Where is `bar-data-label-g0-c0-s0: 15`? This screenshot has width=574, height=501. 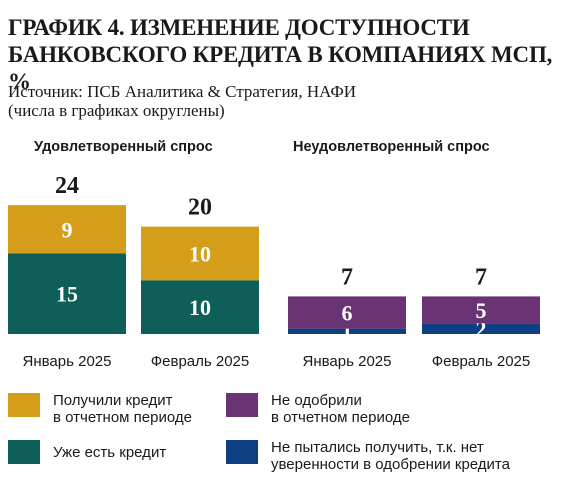 bar-data-label-g0-c0-s0: 15 is located at coordinates (67, 294).